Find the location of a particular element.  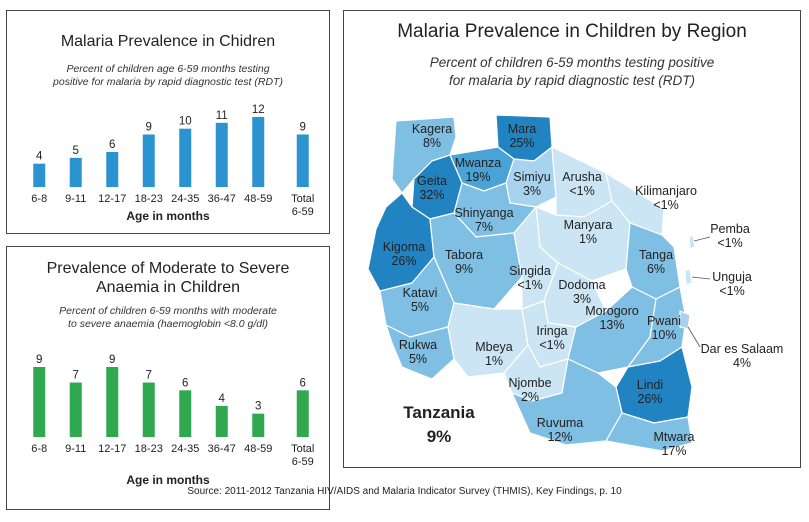

malaria-age-x-axis-label: Age in months is located at coordinates (168, 216).